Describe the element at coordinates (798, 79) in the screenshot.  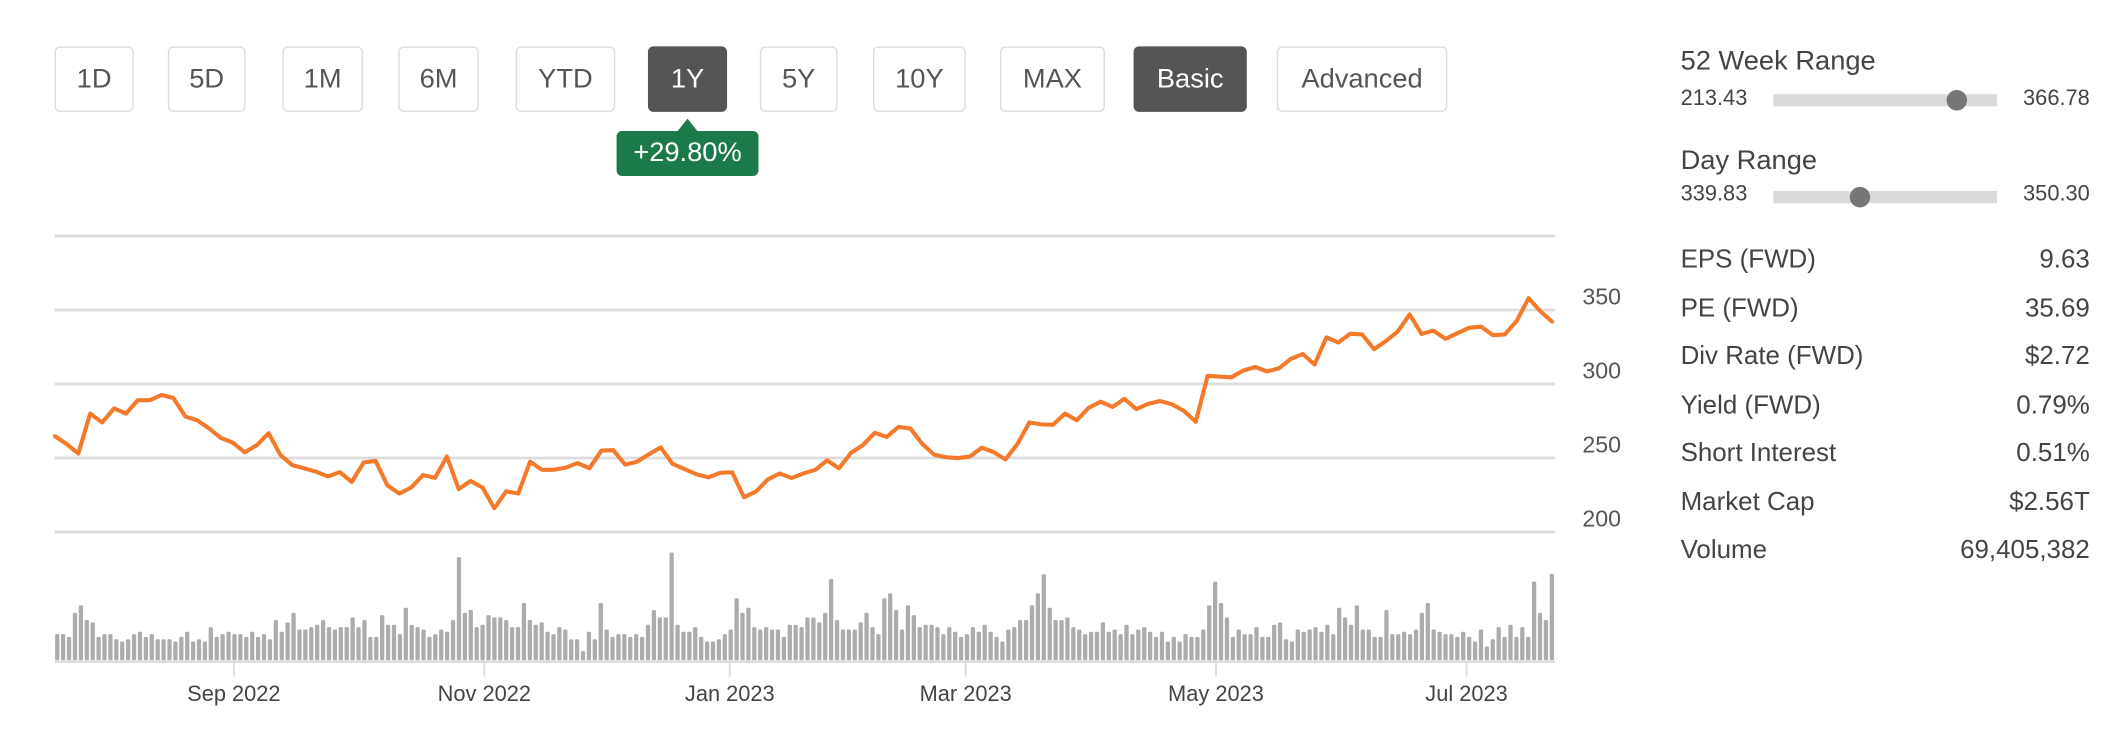
I see `range-button-5y: 5Y` at that location.